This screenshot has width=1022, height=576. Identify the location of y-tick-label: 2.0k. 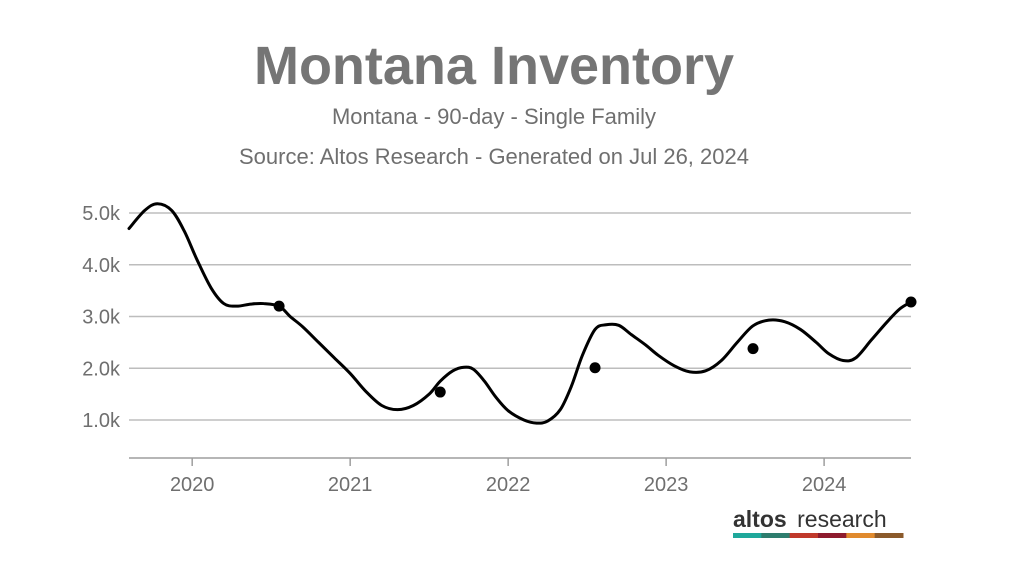
(101, 369).